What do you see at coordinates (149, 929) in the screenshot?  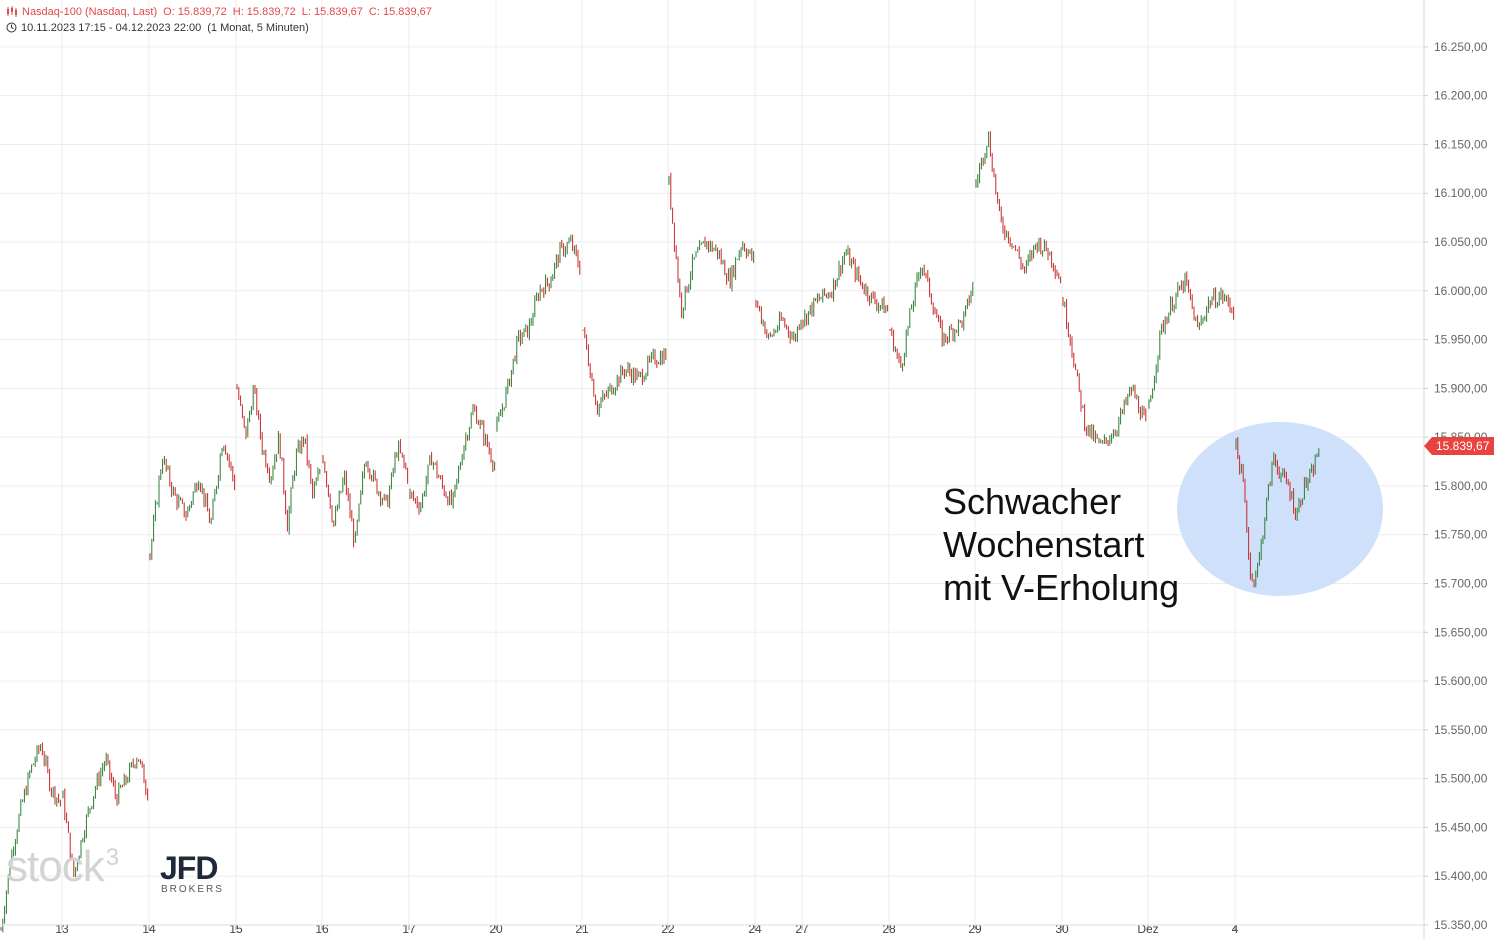 I see `x-tick-label: 14` at bounding box center [149, 929].